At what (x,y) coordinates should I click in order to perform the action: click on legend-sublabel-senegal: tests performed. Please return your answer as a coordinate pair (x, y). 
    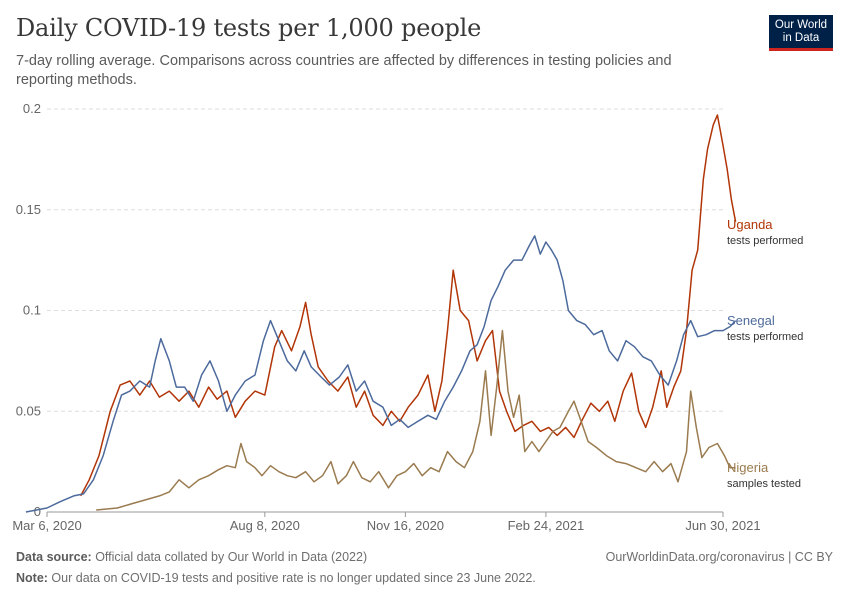
    Looking at the image, I should click on (765, 337).